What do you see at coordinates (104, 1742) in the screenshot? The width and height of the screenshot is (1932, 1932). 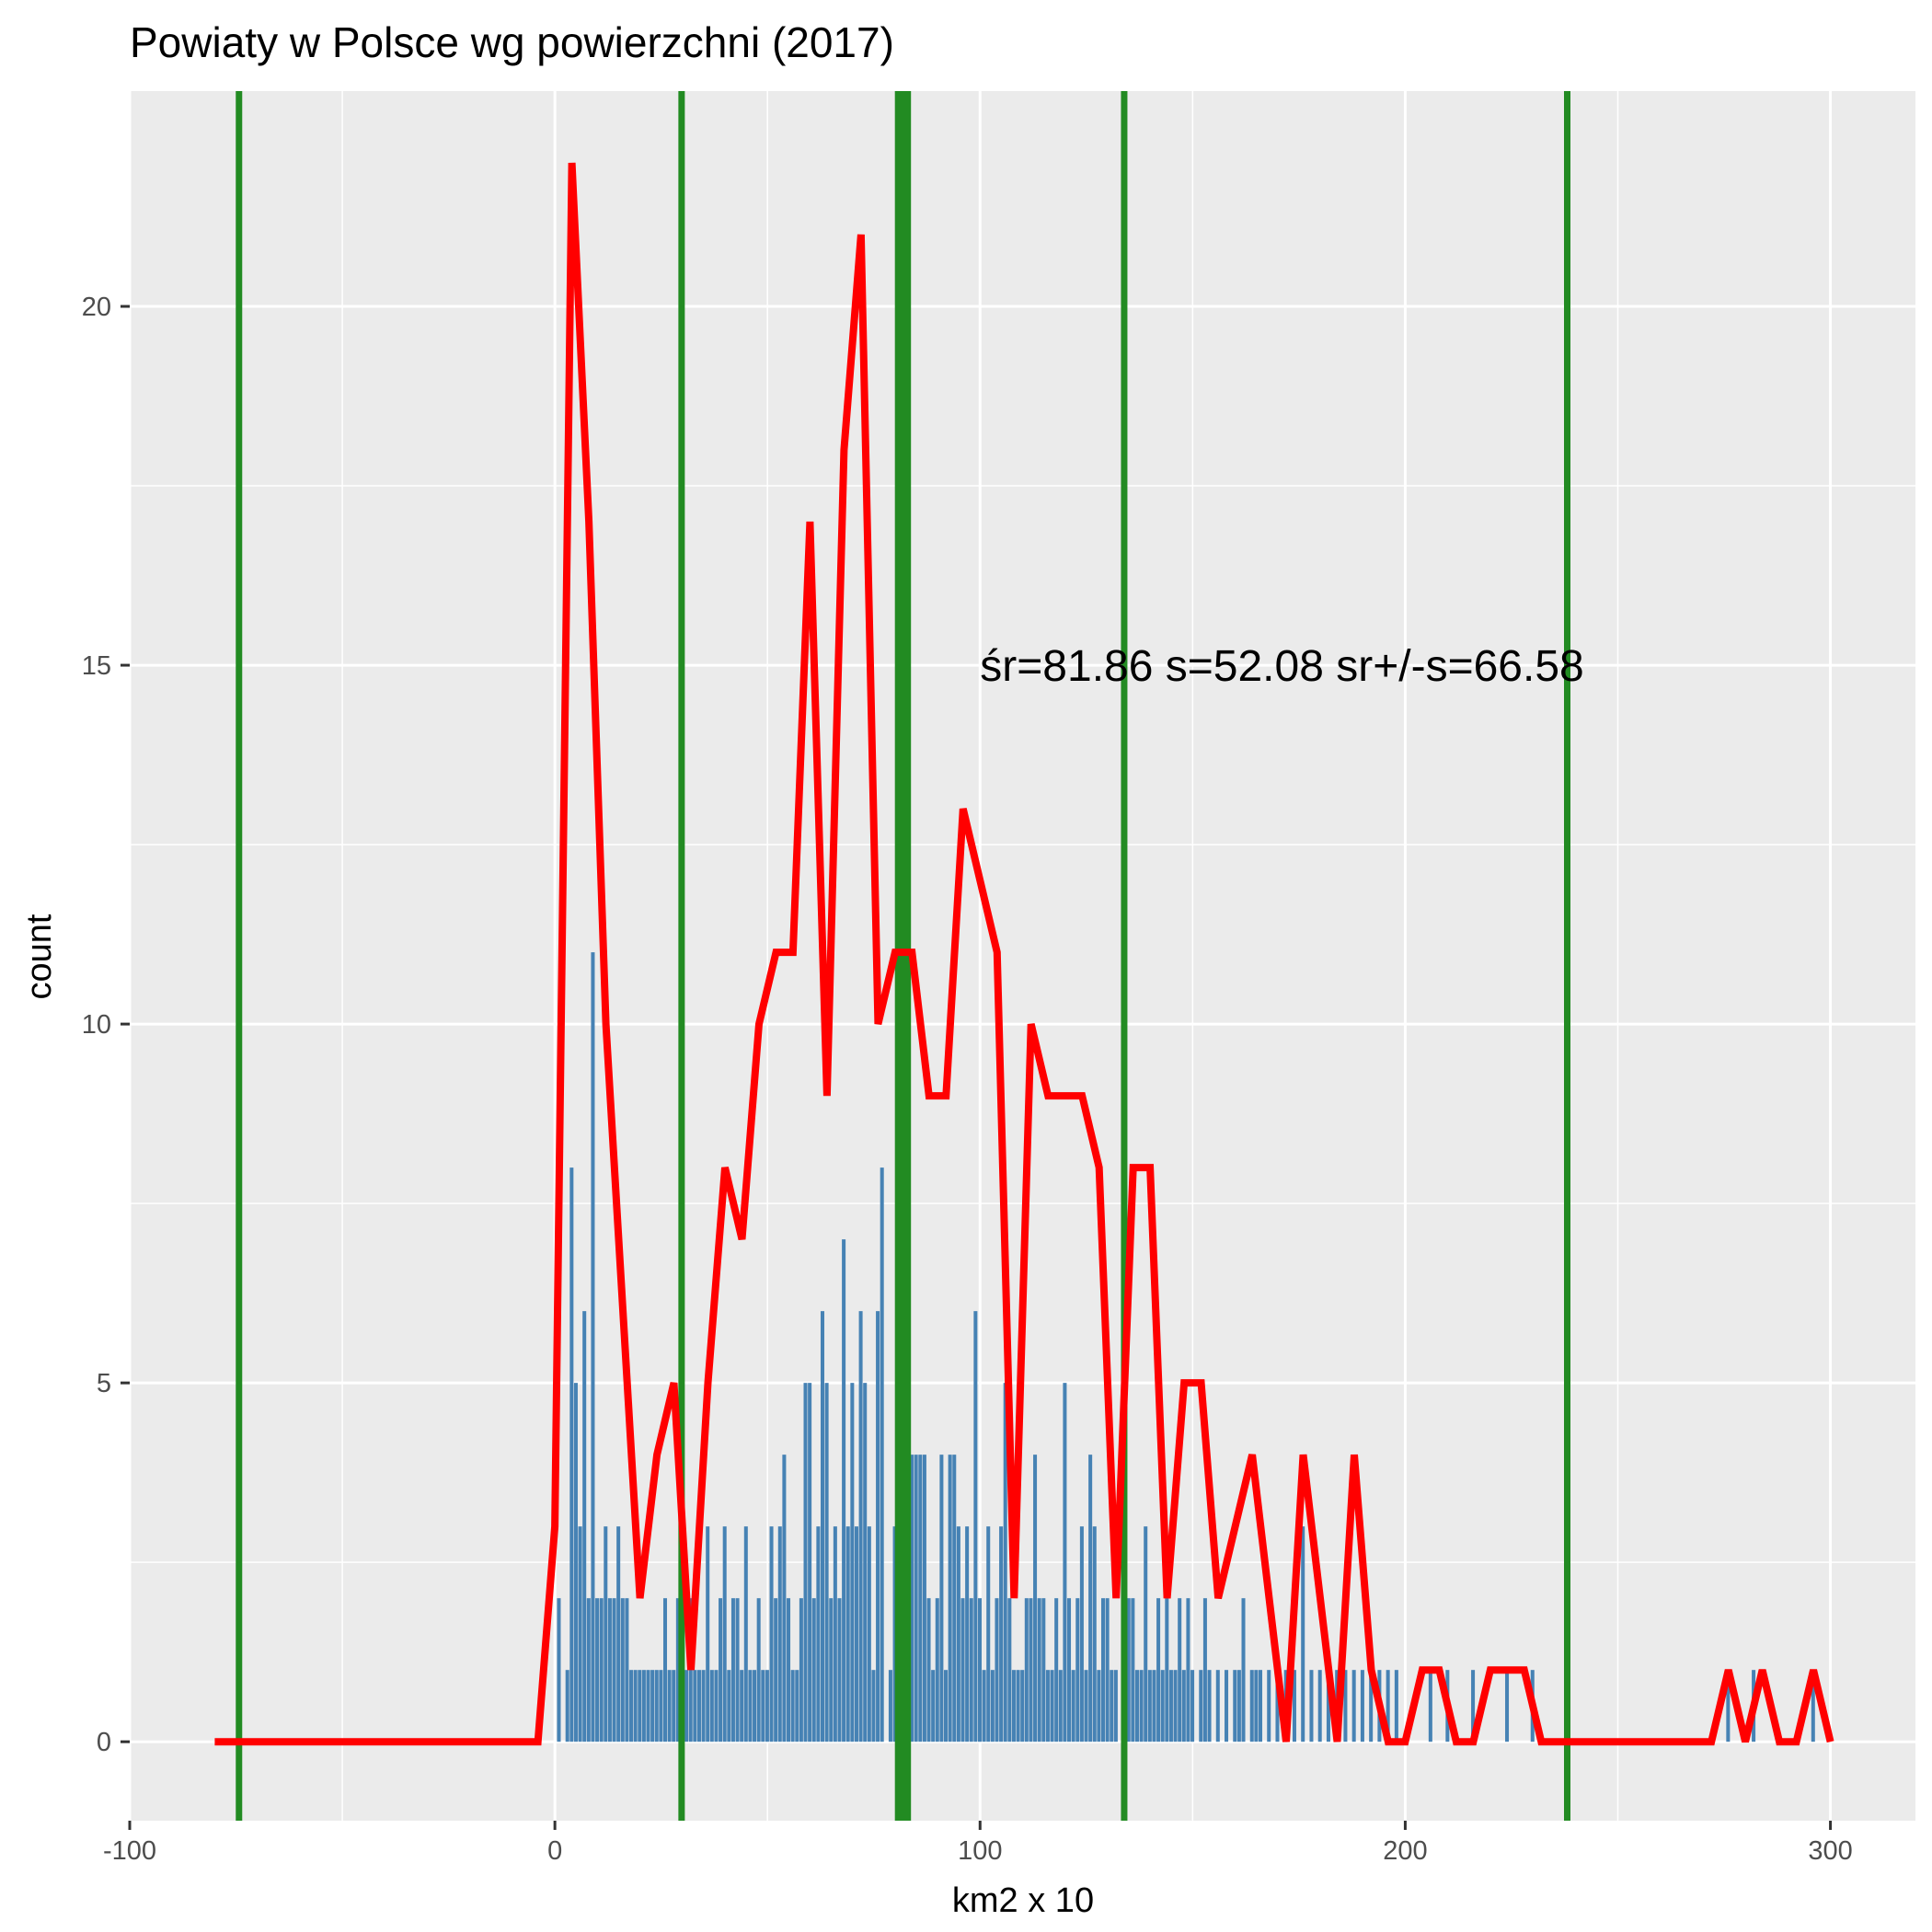 I see `y-tick-label: 0` at bounding box center [104, 1742].